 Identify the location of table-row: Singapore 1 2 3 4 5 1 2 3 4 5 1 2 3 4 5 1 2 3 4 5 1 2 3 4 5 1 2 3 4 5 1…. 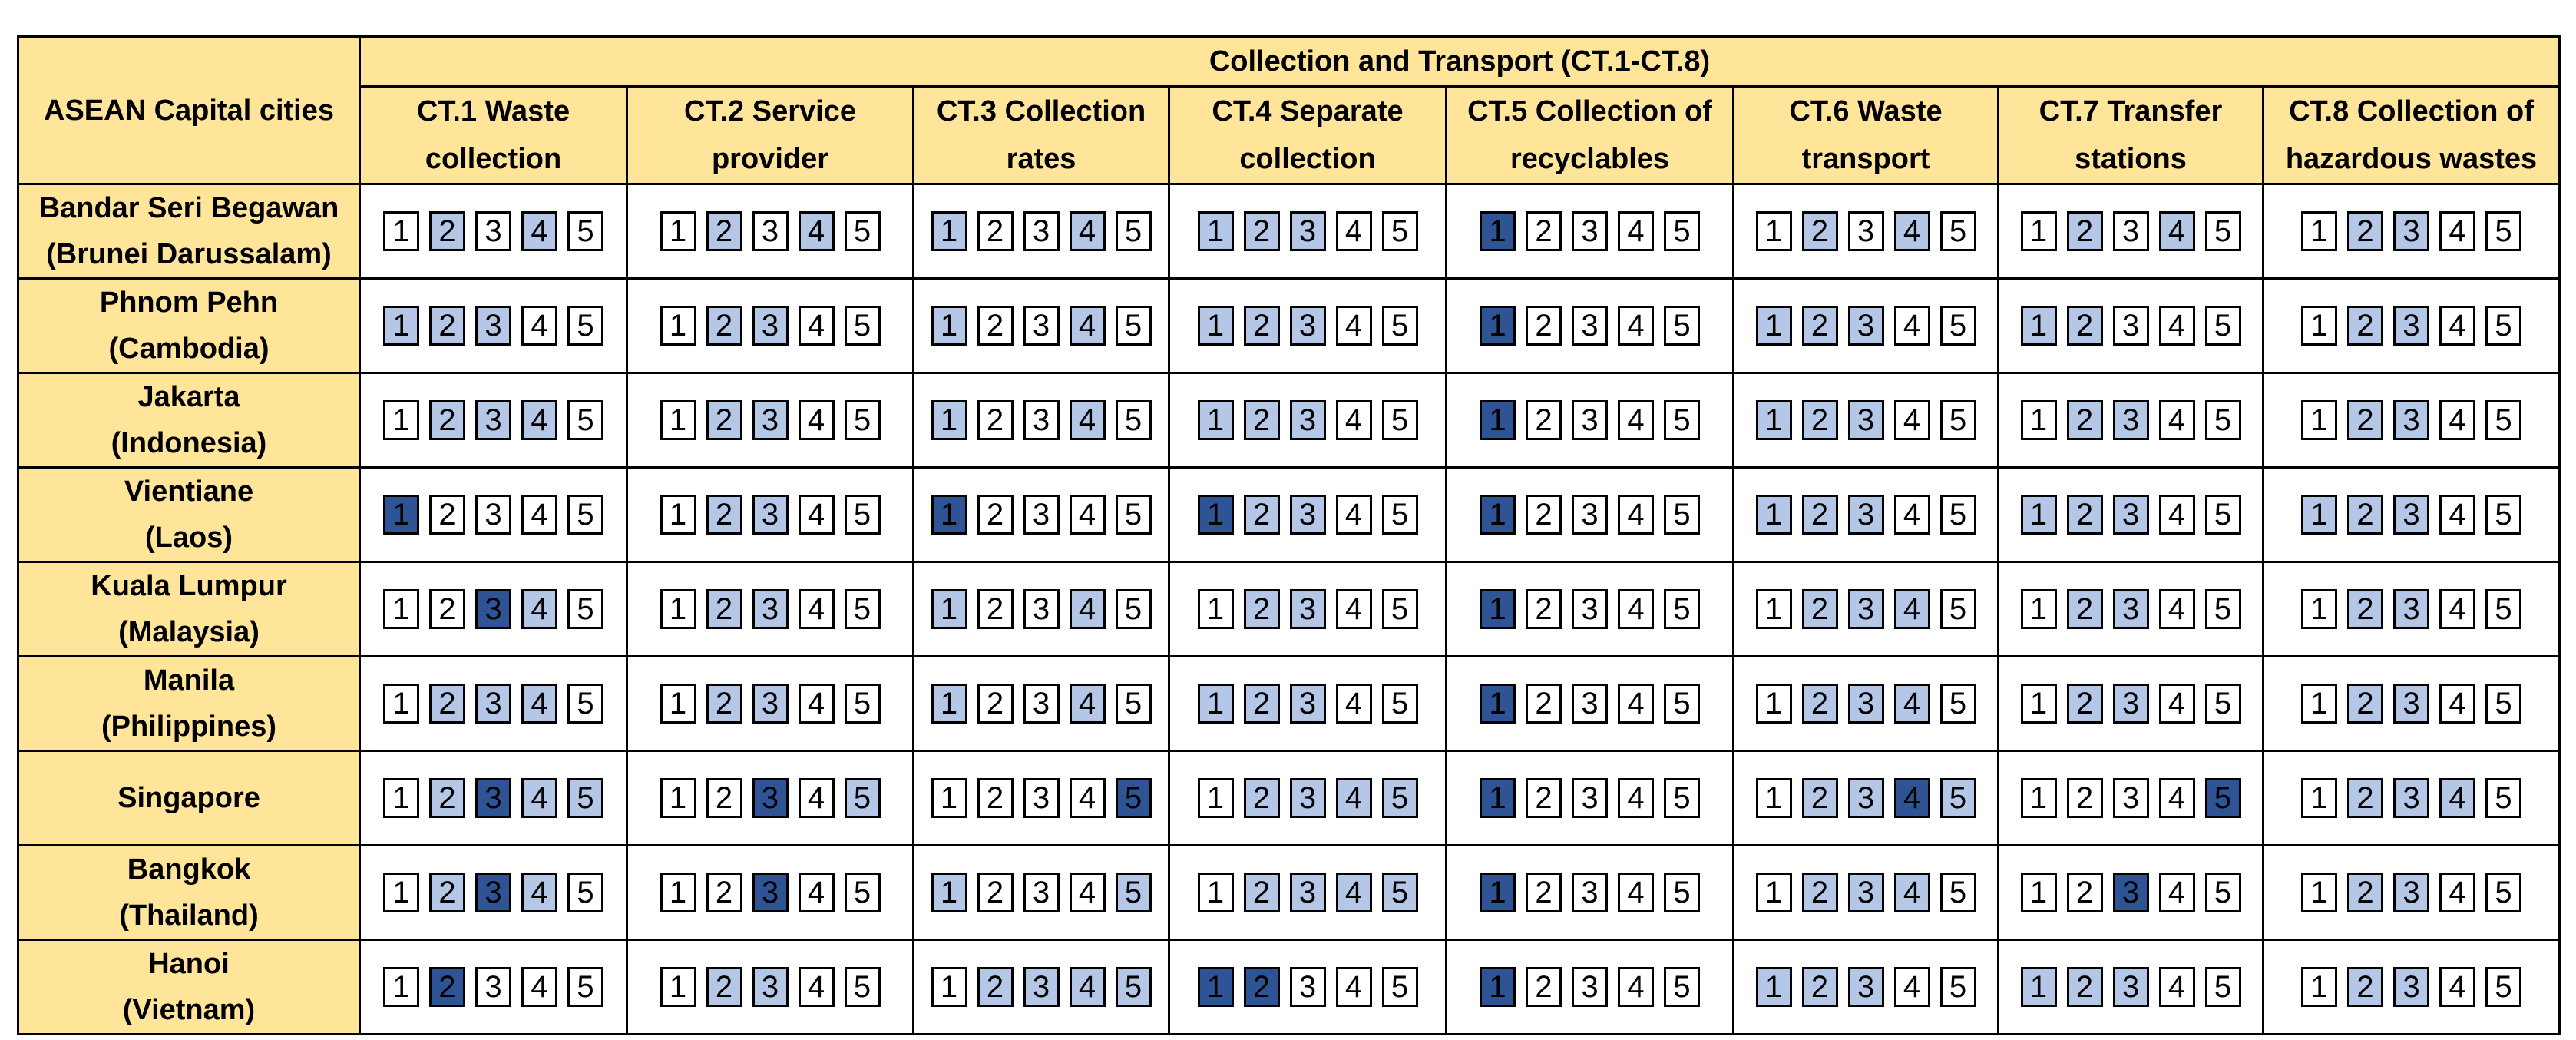
(1289, 798).